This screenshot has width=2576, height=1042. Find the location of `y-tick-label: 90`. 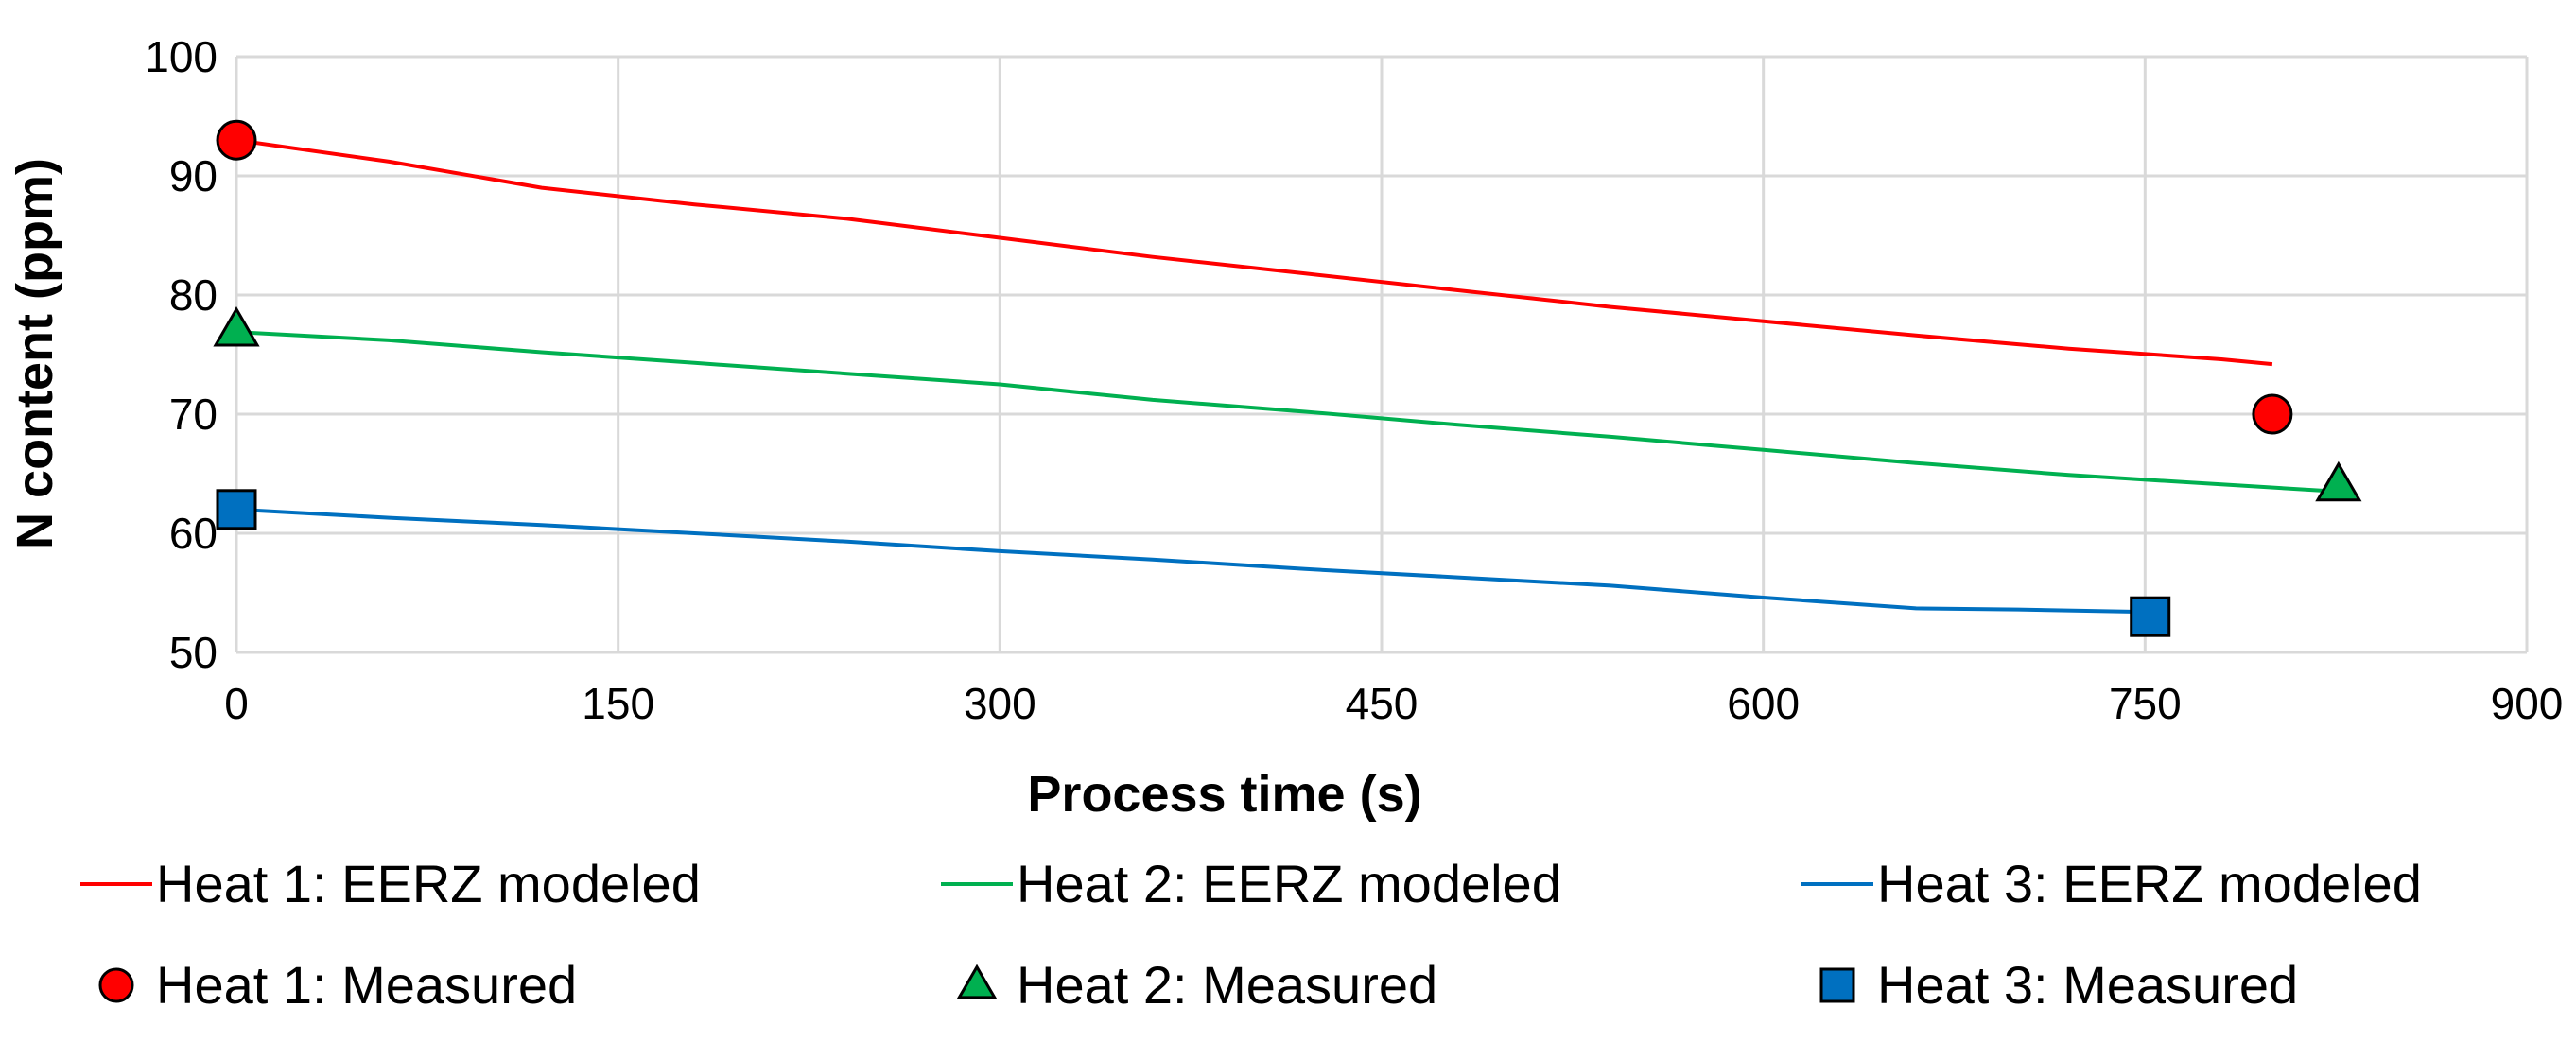

y-tick-label: 90 is located at coordinates (193, 176).